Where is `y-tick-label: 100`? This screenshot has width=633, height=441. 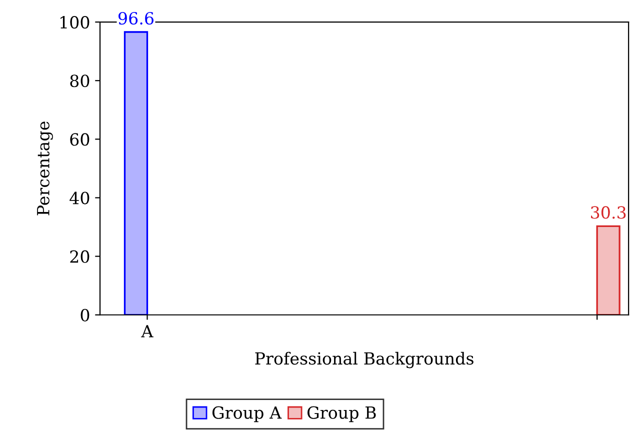
y-tick-label: 100 is located at coordinates (75, 22).